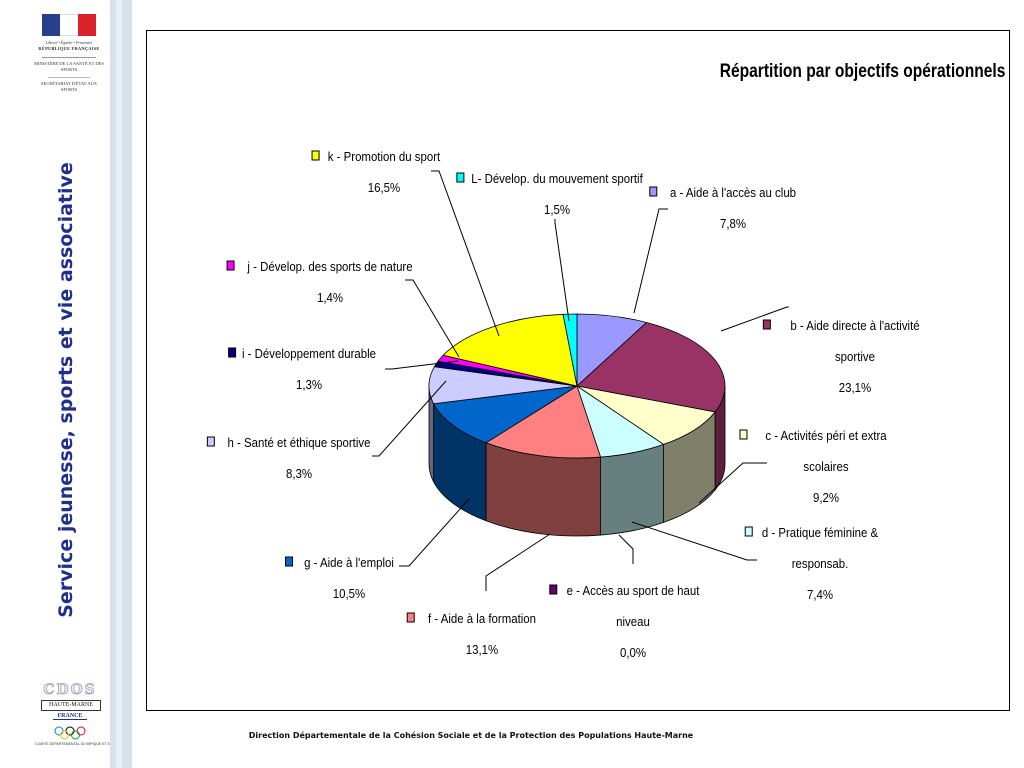 The width and height of the screenshot is (1024, 768). What do you see at coordinates (651, 367) in the screenshot?
I see `pie-slice-b` at bounding box center [651, 367].